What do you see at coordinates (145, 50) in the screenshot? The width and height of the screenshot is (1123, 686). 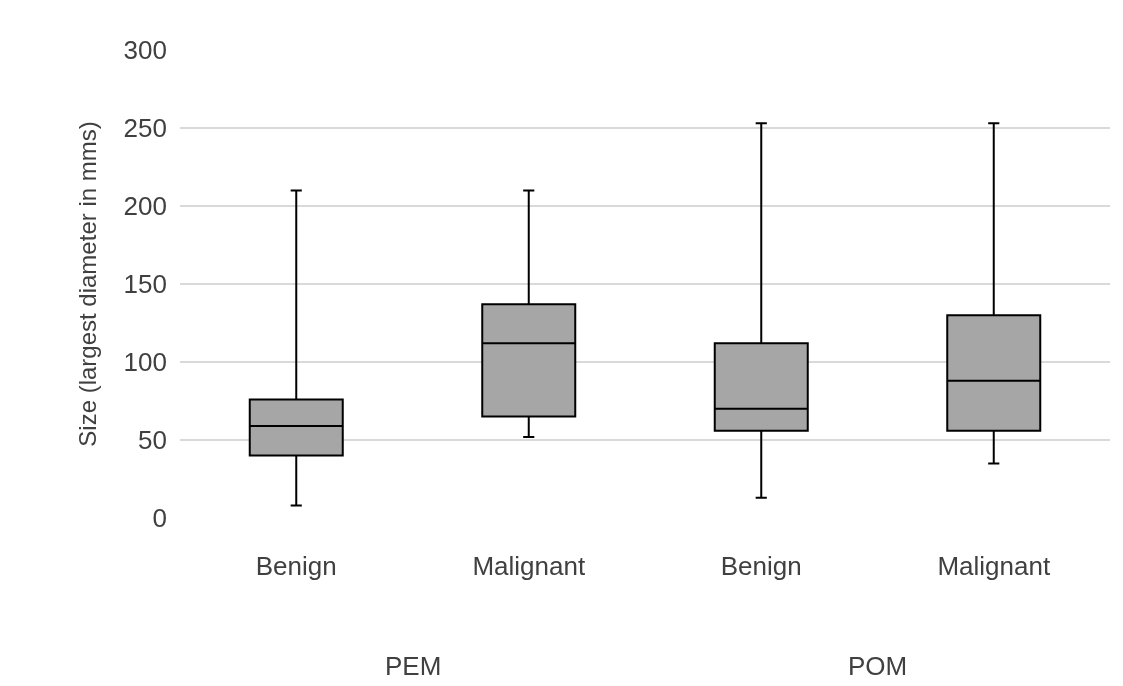 I see `y-tick-label: 300` at bounding box center [145, 50].